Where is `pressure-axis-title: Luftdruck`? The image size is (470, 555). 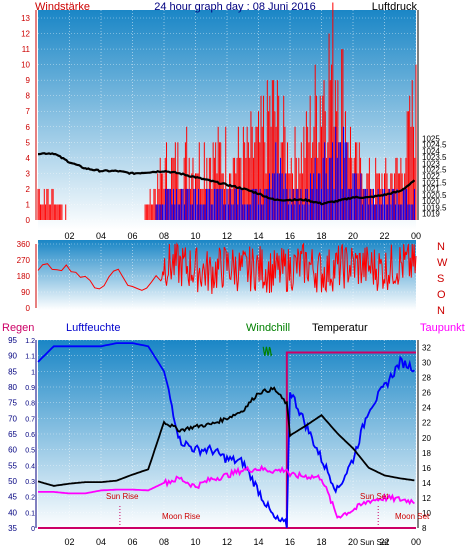
pressure-axis-title: Luftdruck is located at coordinates (395, 7).